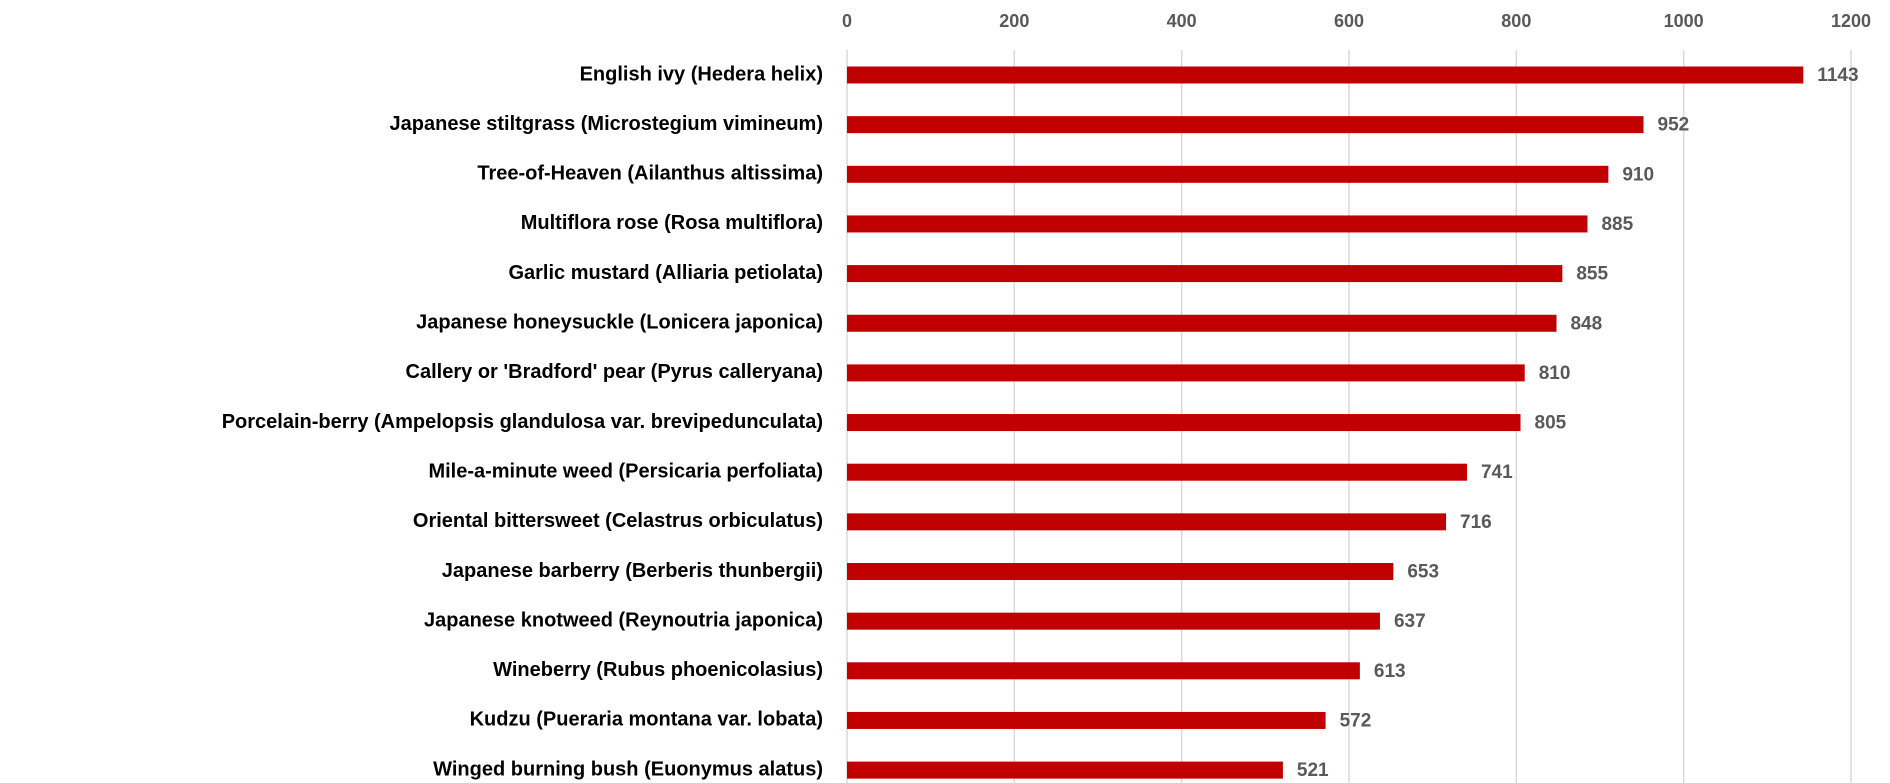  What do you see at coordinates (1423, 572) in the screenshot?
I see `value-label: 653` at bounding box center [1423, 572].